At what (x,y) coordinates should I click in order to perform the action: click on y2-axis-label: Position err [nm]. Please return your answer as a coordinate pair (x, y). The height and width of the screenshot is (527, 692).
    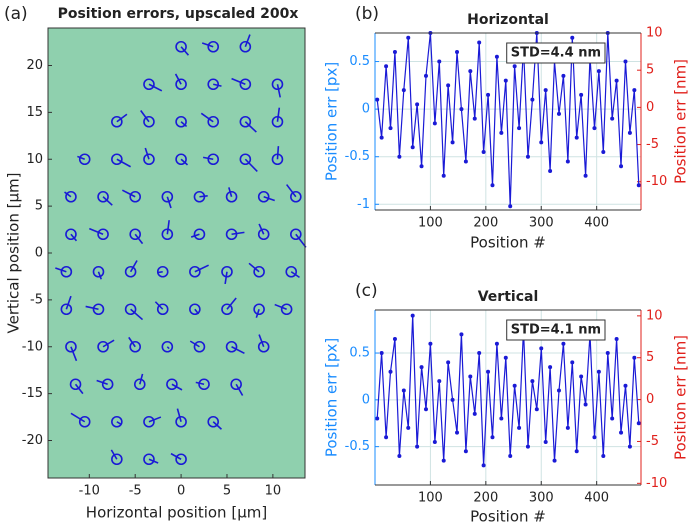
    Looking at the image, I should click on (681, 121).